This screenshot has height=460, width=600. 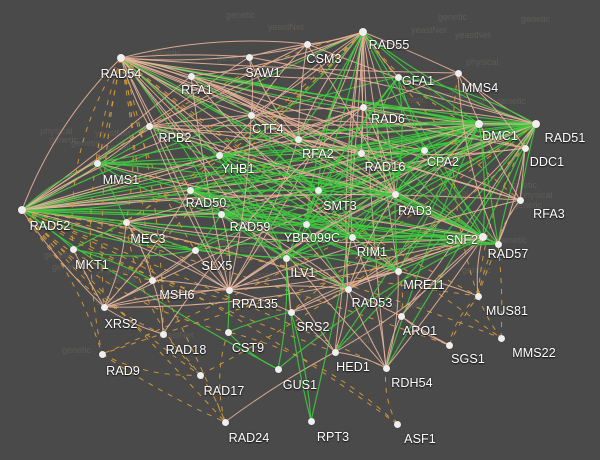 What do you see at coordinates (386, 368) in the screenshot?
I see `node-rdh54` at bounding box center [386, 368].